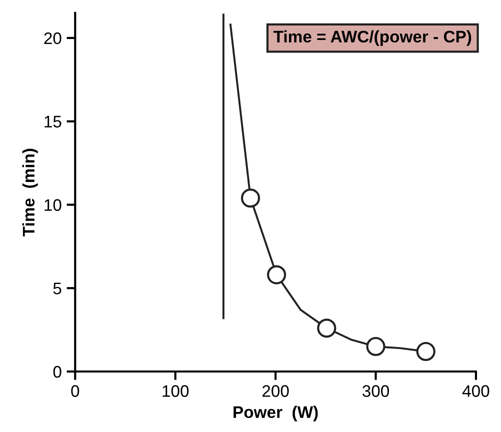 The image size is (501, 432). Describe the element at coordinates (175, 391) in the screenshot. I see `x-tick-label: 100` at that location.